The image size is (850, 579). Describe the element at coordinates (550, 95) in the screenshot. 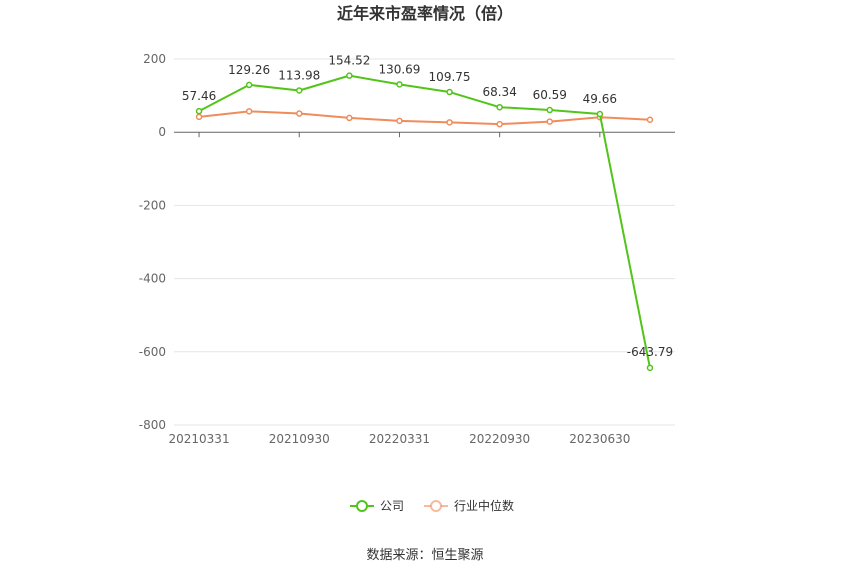

I see `data-label: 60.59` at that location.